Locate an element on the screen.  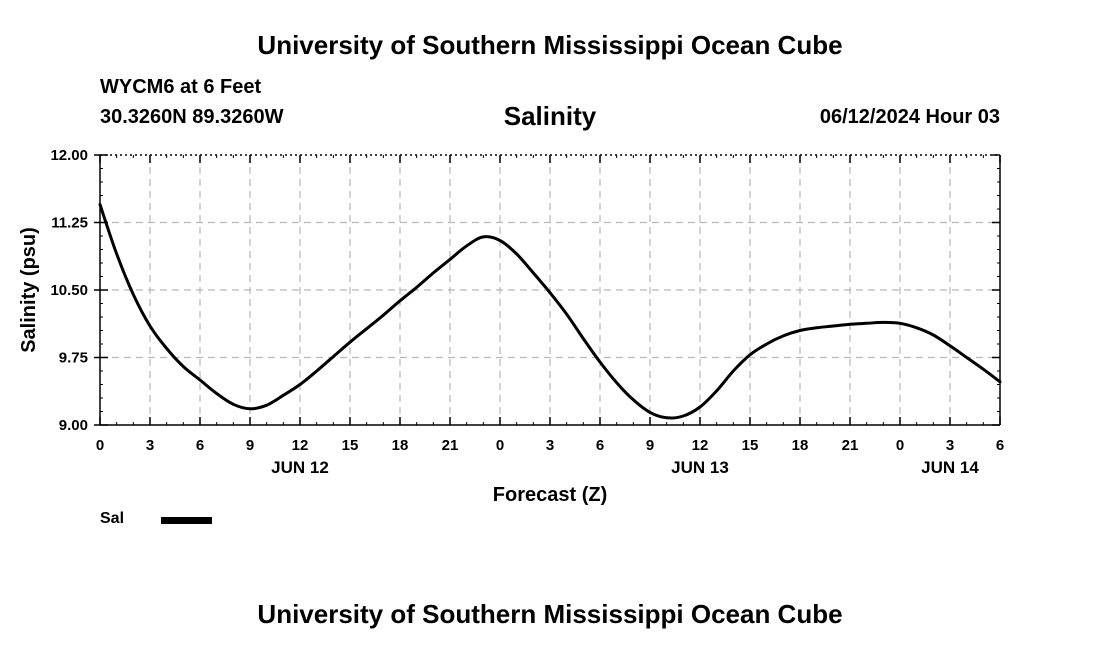
plot-title: Salinity is located at coordinates (550, 116).